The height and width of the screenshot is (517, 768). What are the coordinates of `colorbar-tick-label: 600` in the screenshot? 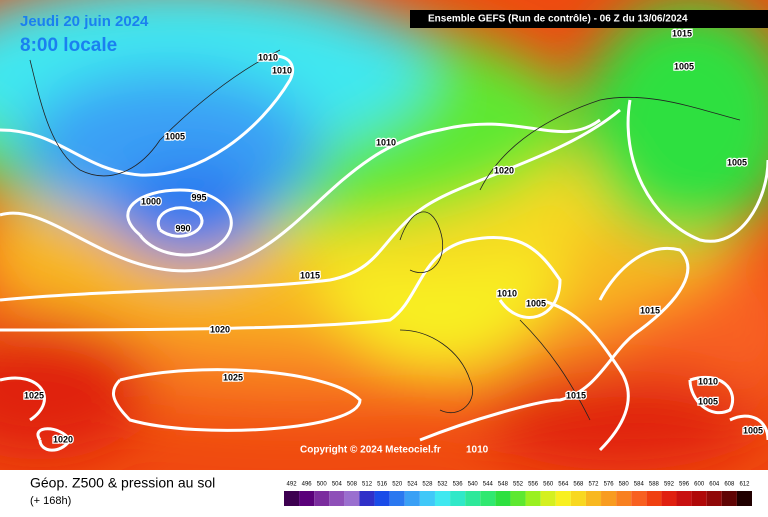 It's located at (699, 485).